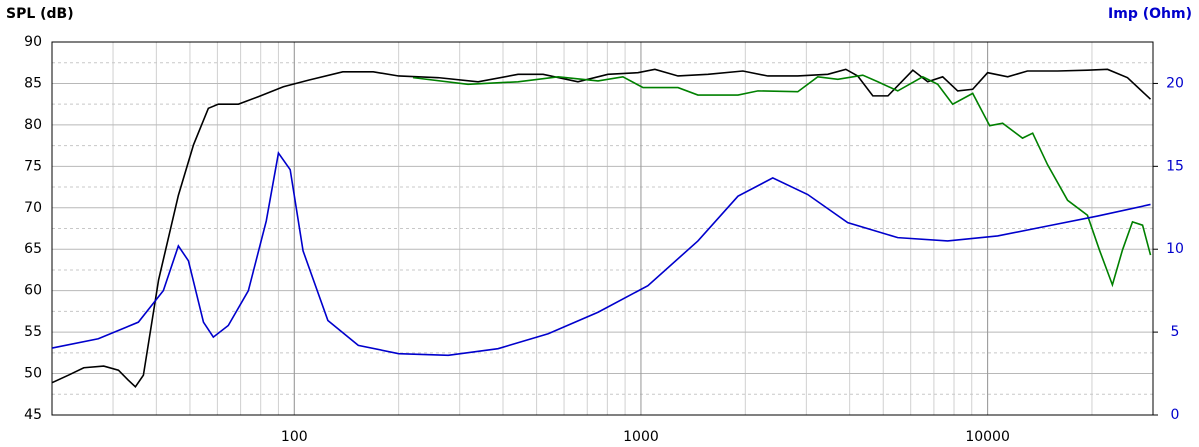 This screenshot has height=447, width=1199. What do you see at coordinates (33, 125) in the screenshot?
I see `y-tick-label: 80` at bounding box center [33, 125].